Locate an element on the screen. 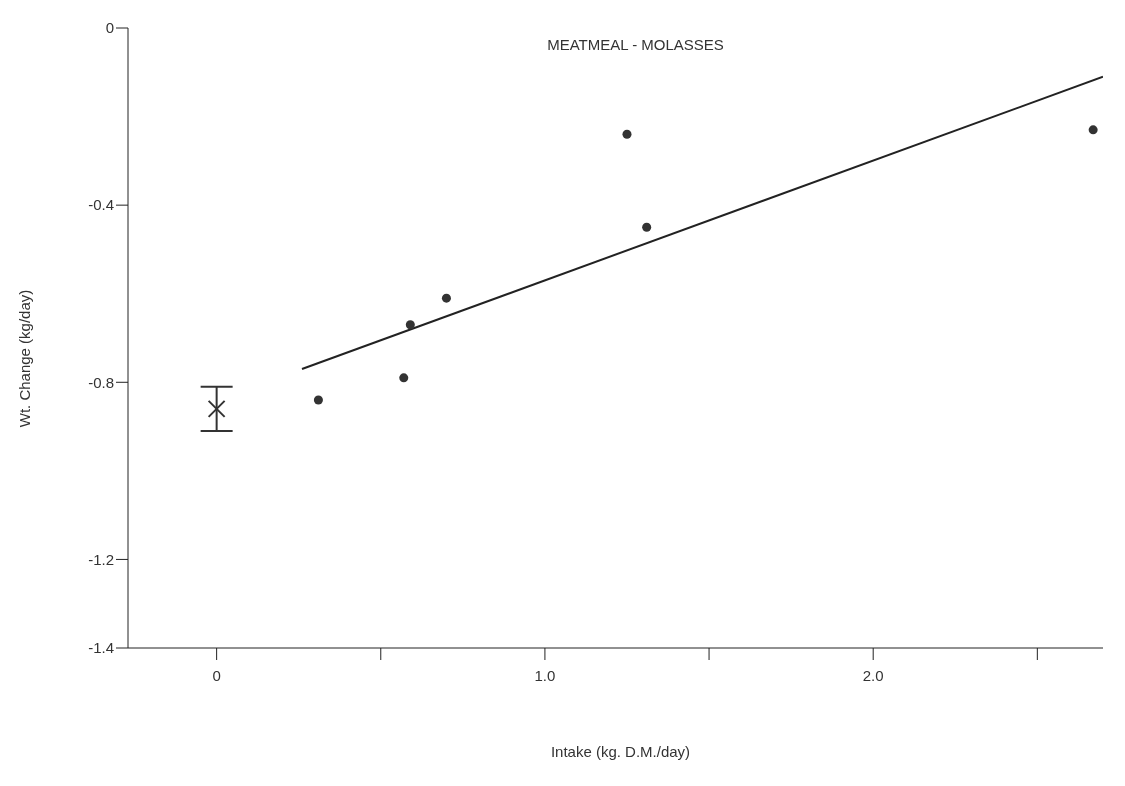  x-tick-label: 2.0 is located at coordinates (873, 675).